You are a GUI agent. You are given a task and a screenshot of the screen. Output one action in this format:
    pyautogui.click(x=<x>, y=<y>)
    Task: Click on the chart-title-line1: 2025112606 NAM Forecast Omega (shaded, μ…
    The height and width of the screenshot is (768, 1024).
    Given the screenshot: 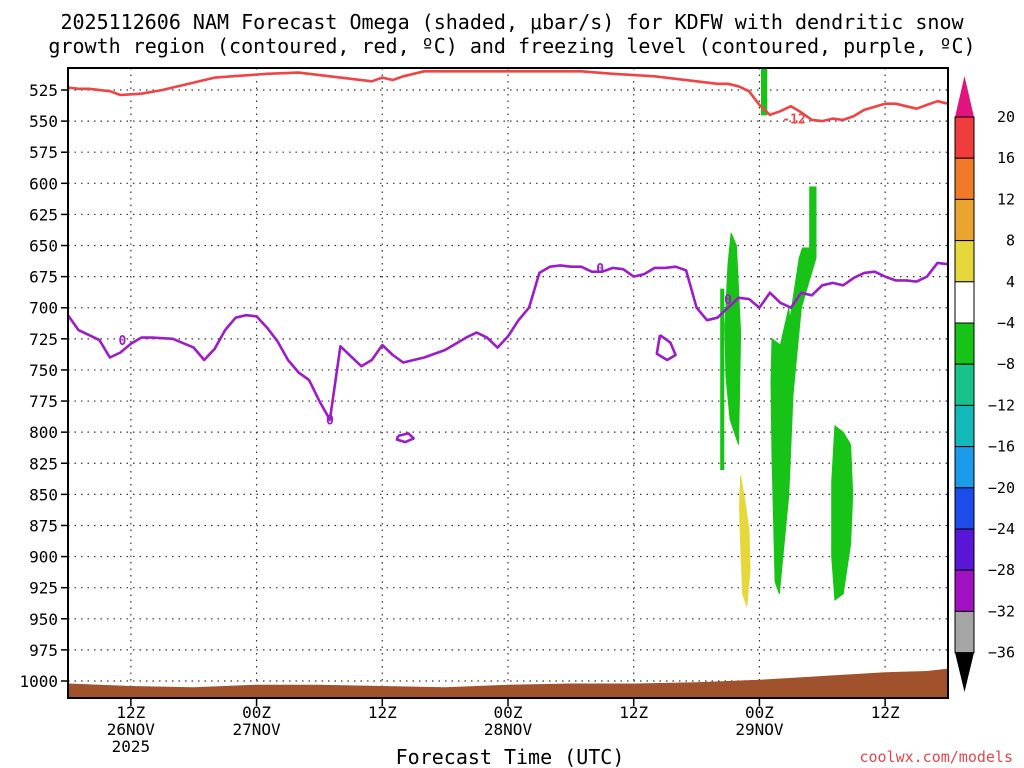 What is the action you would take?
    pyautogui.click(x=512, y=22)
    